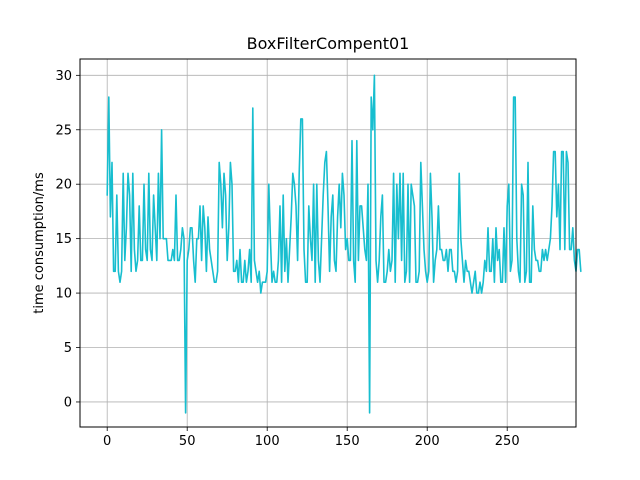  Describe the element at coordinates (68, 402) in the screenshot. I see `y-tick-label: 0` at that location.